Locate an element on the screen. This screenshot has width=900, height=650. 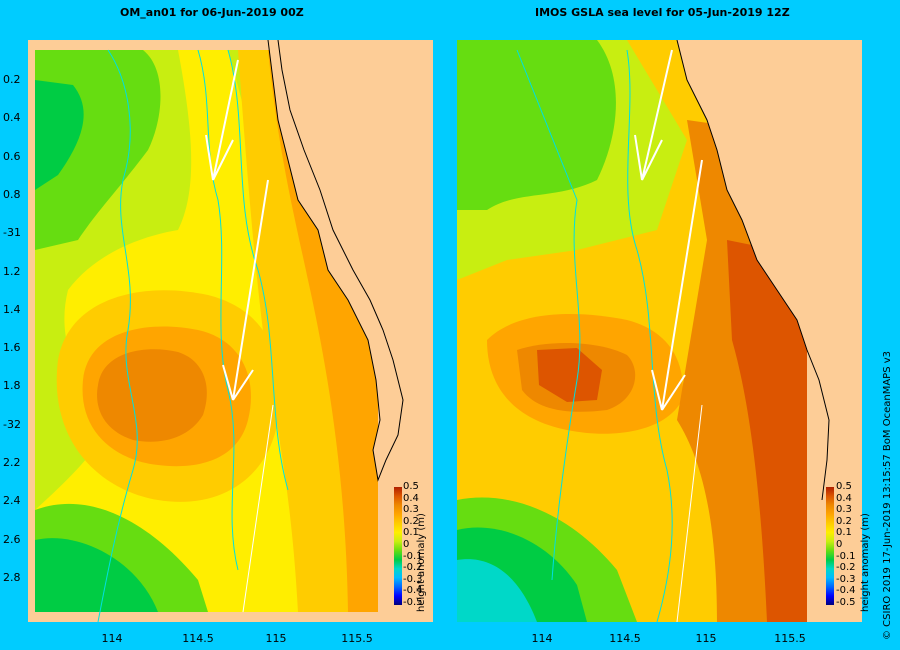
right-colorbar-title: height anomaly (m) is located at coordinates (865, 562).